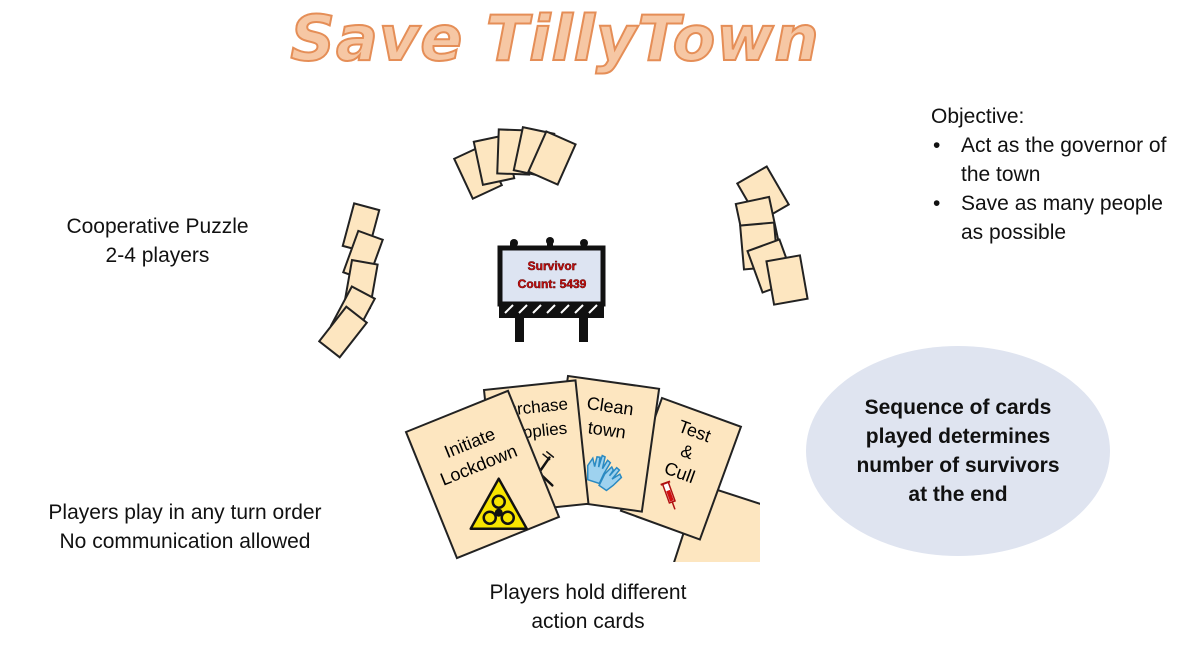 The height and width of the screenshot is (663, 1203). Describe the element at coordinates (157, 241) in the screenshot. I see `player-info: Cooperative Puzzle 2-4 players` at that location.